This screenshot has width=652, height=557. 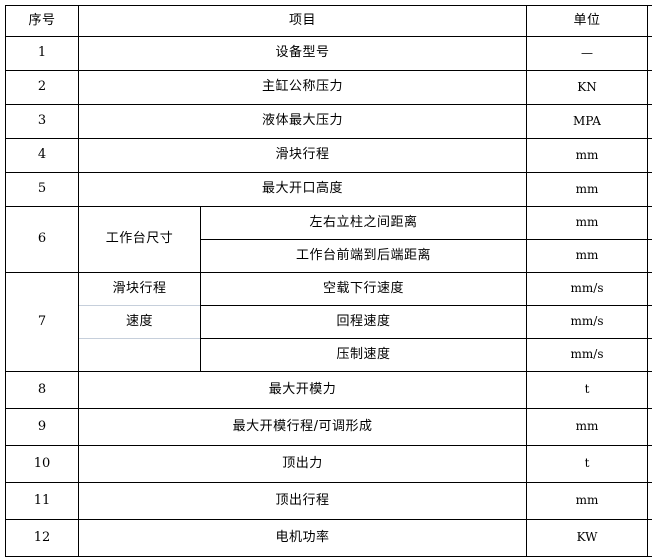 I want to click on cell-item: 回程速度, so click(x=364, y=322).